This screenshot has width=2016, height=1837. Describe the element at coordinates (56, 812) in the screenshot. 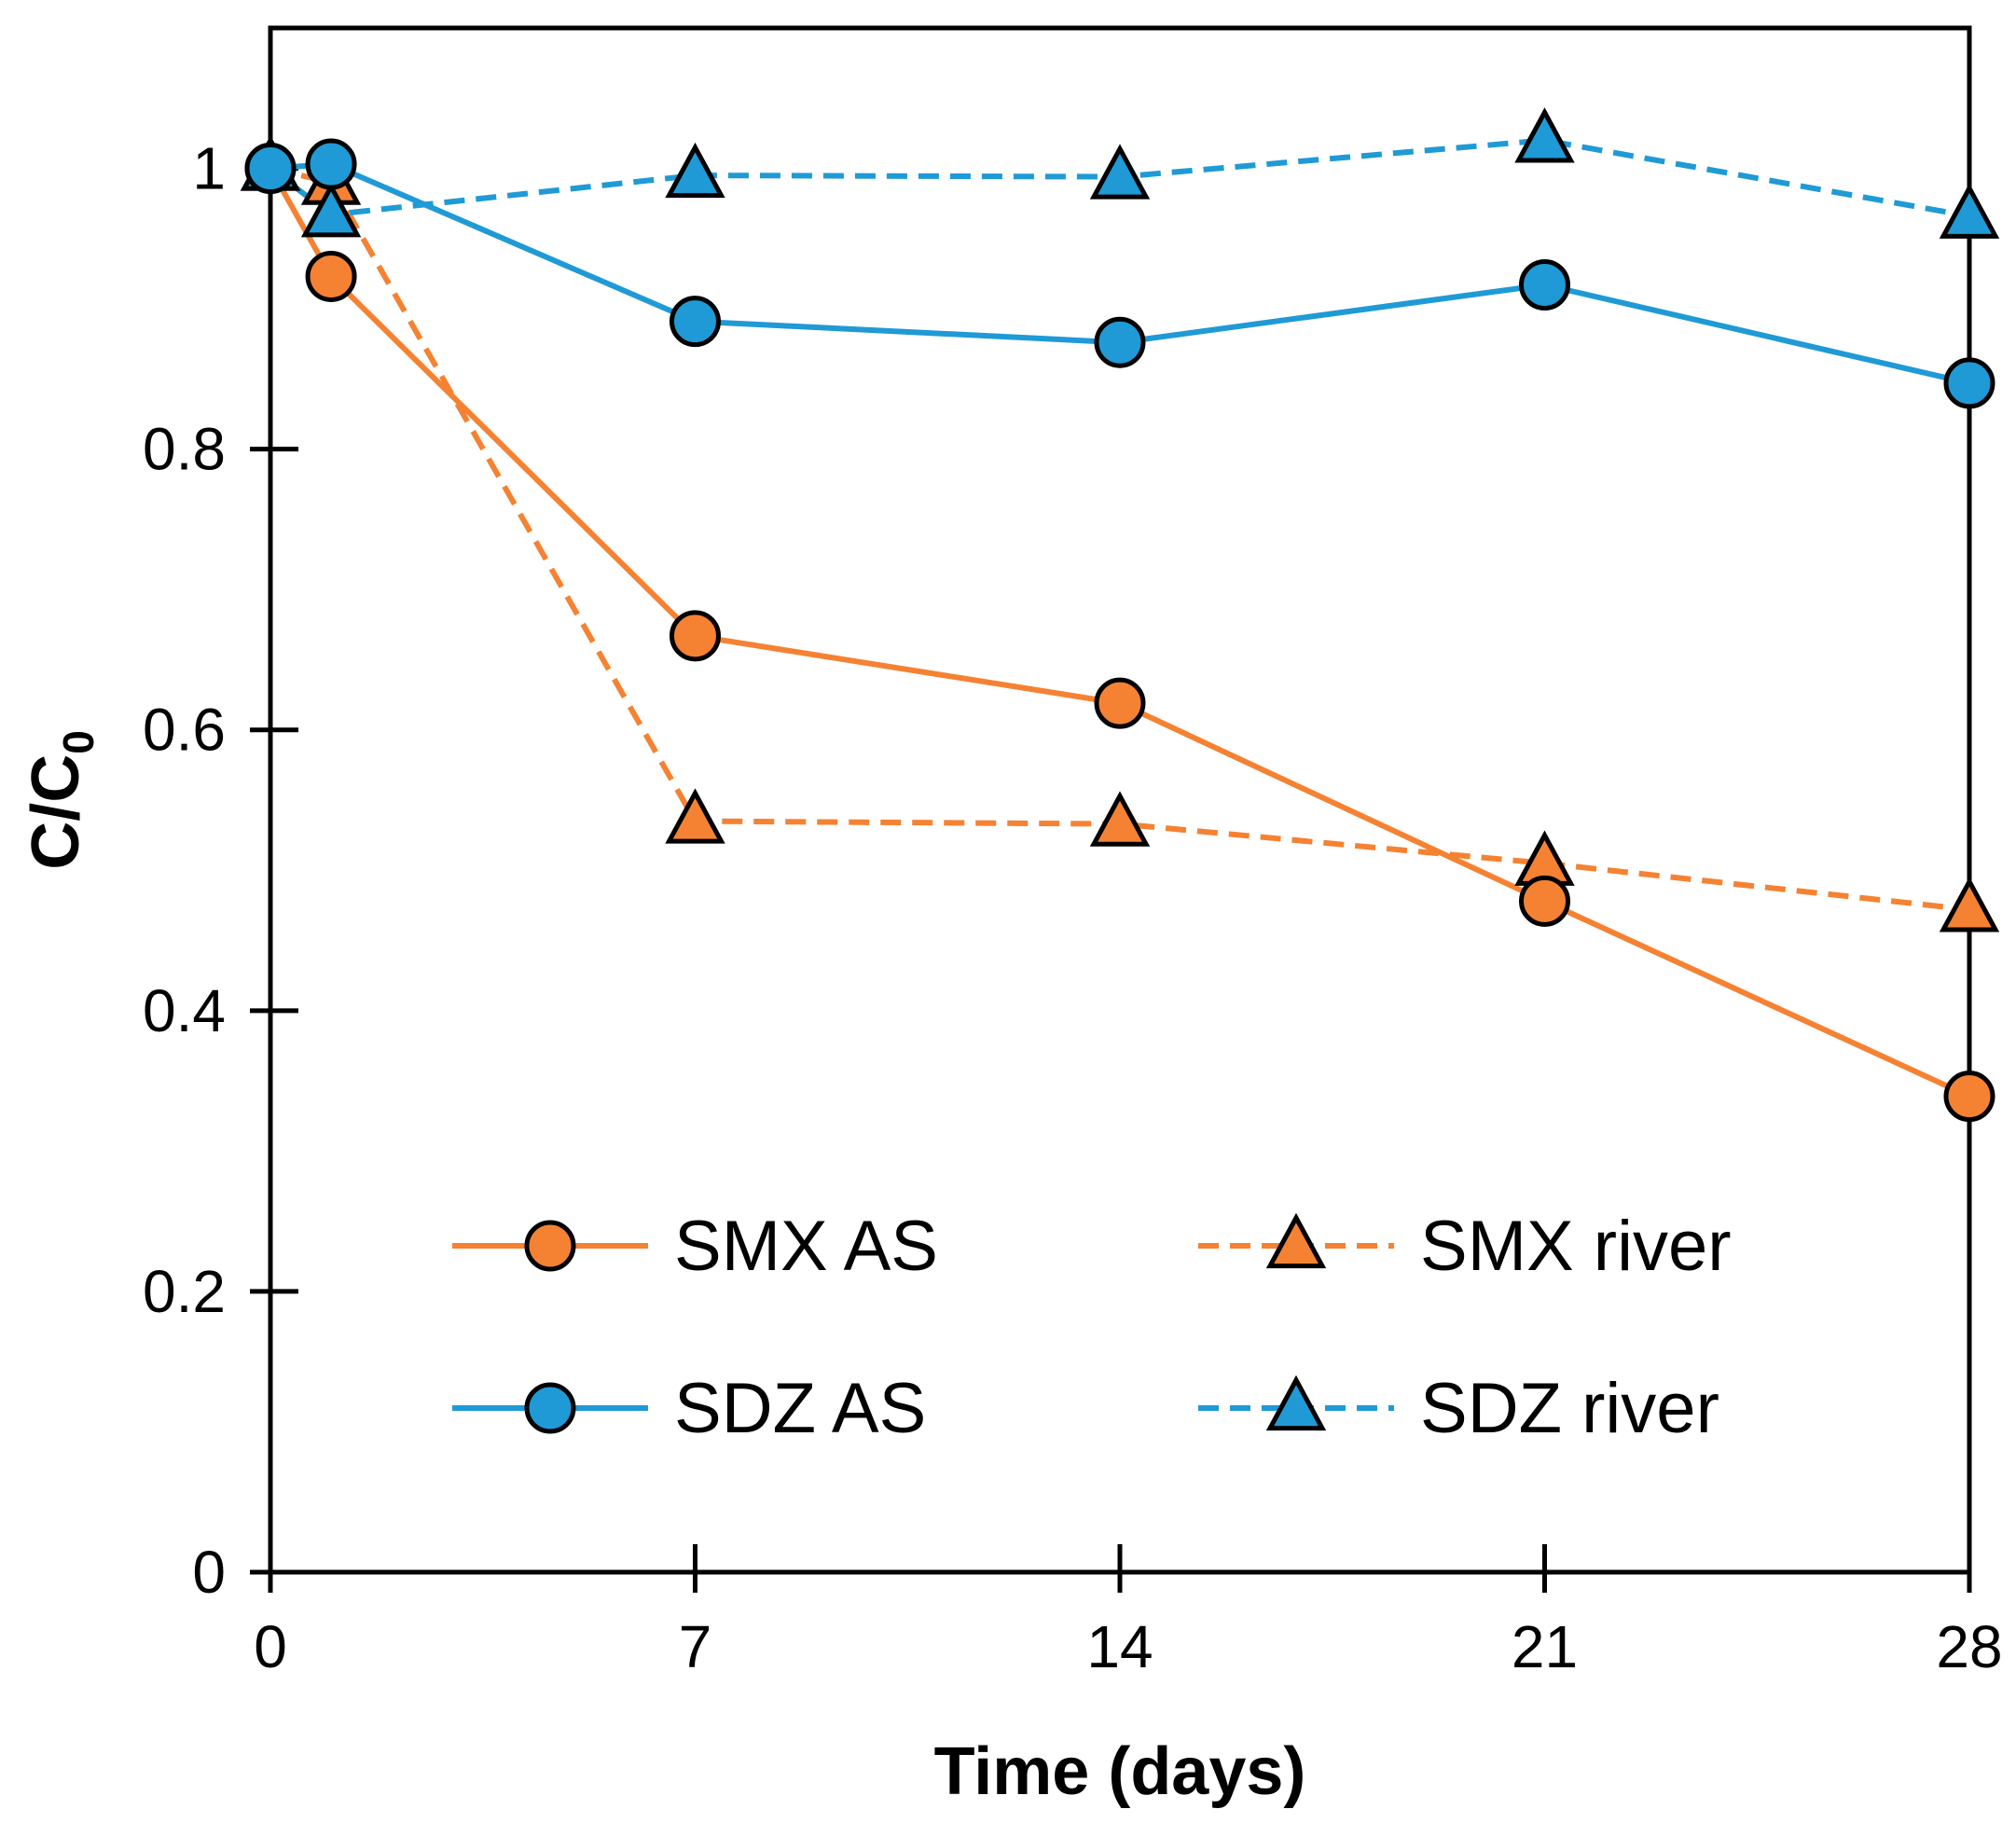

I see `y-axis-title-main: C/C` at that location.